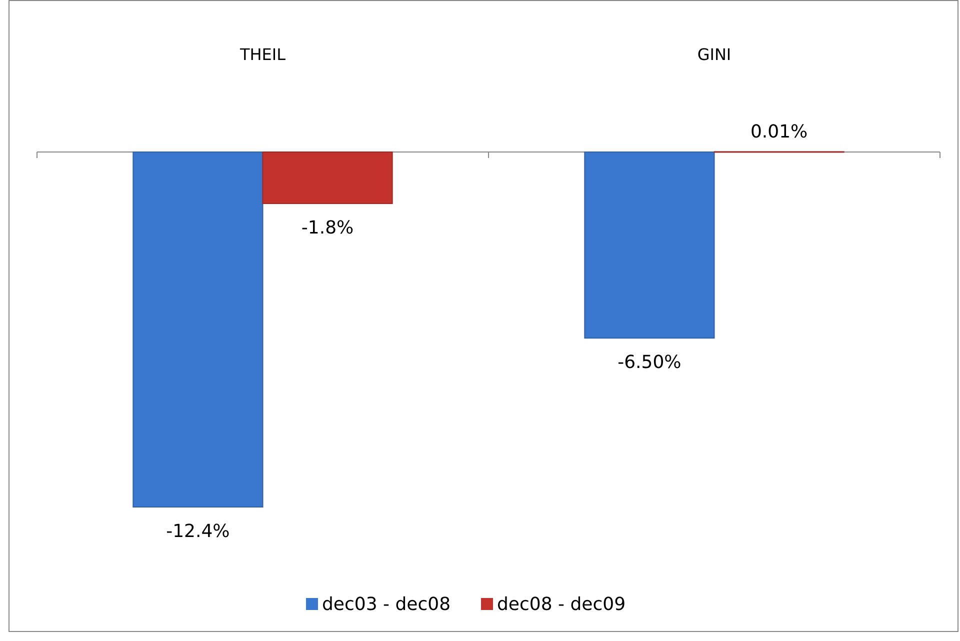 This screenshot has height=641, width=960. What do you see at coordinates (327, 228) in the screenshot?
I see `data-label: -1.8%` at bounding box center [327, 228].